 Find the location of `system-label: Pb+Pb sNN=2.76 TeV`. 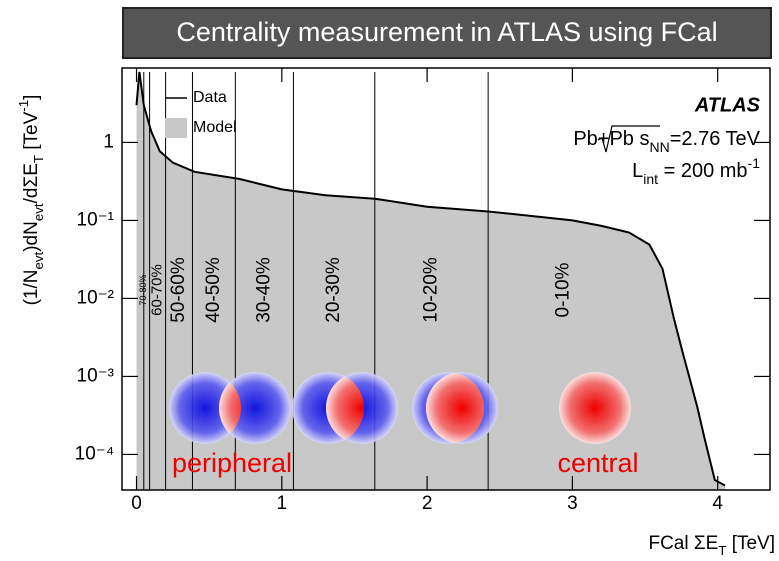

system-label: Pb+Pb sNN=2.76 TeV is located at coordinates (666, 141).